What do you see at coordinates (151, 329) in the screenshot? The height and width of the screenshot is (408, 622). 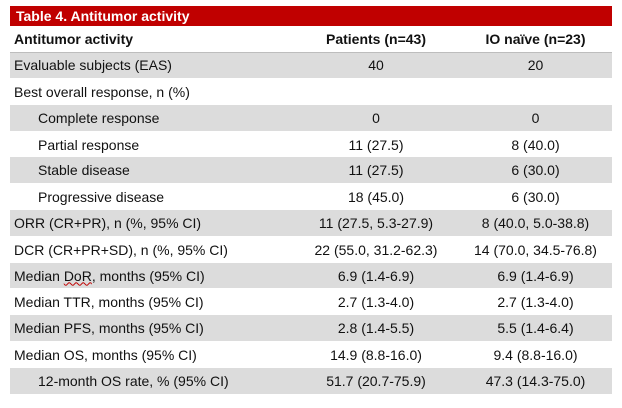 I see `row-label: Median PFS, months (95% CI)` at bounding box center [151, 329].